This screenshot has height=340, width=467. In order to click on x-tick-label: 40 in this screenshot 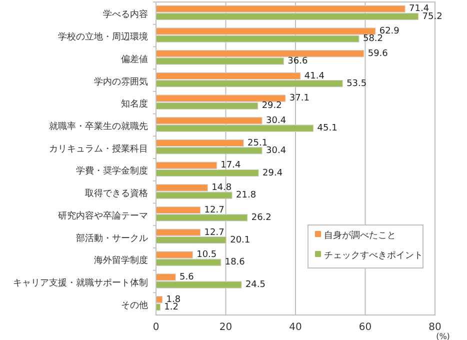, I will do `click(295, 327)`.